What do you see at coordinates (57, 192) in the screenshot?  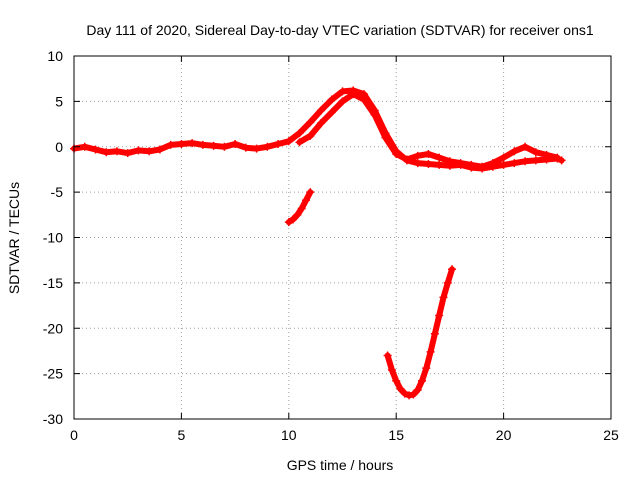 I see `y-tick-label: -5` at bounding box center [57, 192].